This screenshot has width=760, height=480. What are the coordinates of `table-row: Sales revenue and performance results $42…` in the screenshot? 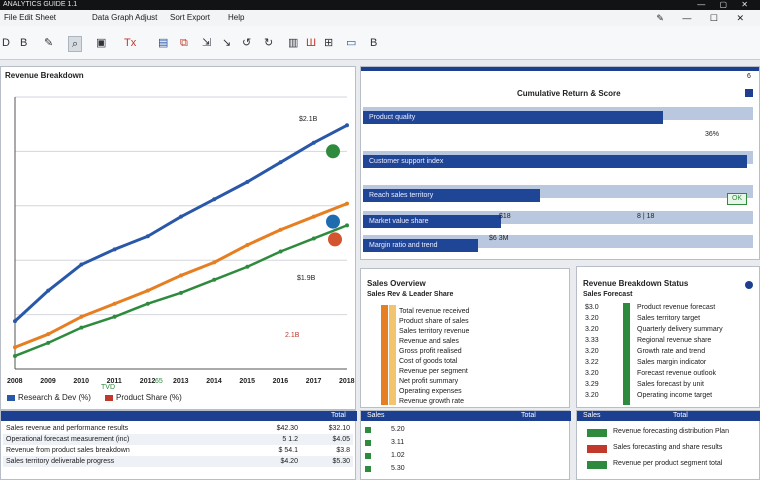 It's located at (178, 428).